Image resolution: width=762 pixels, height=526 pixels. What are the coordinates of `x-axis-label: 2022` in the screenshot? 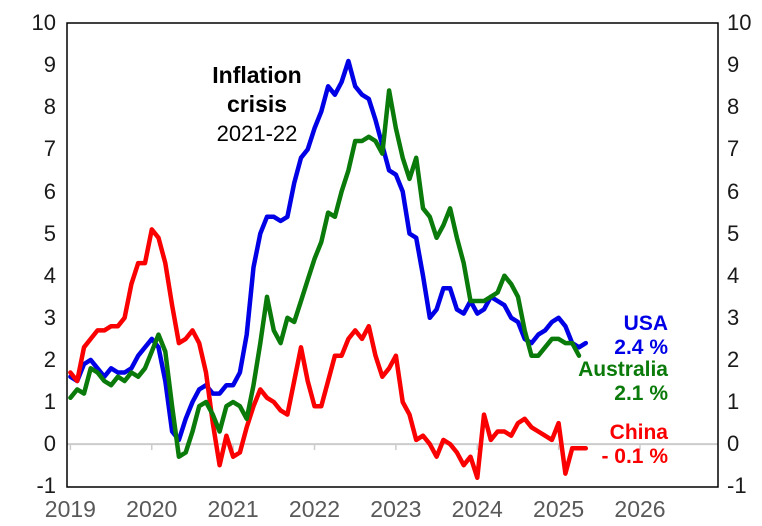 It's located at (314, 509).